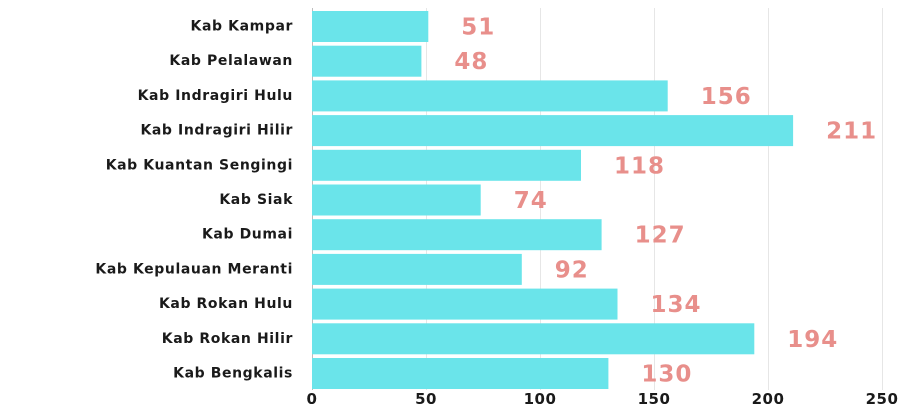 The image size is (900, 407). What do you see at coordinates (226, 304) in the screenshot?
I see `category-label: Kab Rokan Hulu` at bounding box center [226, 304].